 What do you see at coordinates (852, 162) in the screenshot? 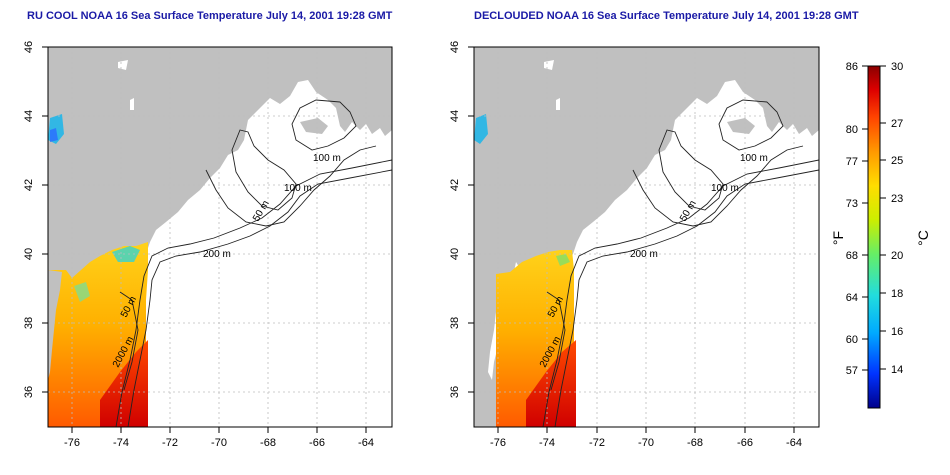
I see `fahrenheit-tick: 77` at bounding box center [852, 162].